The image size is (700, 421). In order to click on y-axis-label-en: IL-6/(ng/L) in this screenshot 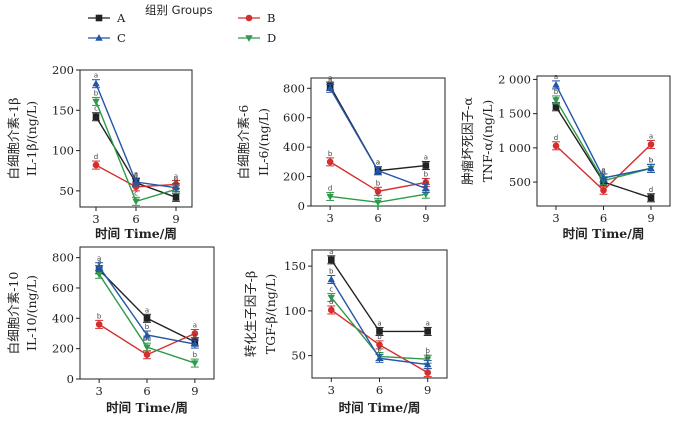, I will do `click(263, 142)`.